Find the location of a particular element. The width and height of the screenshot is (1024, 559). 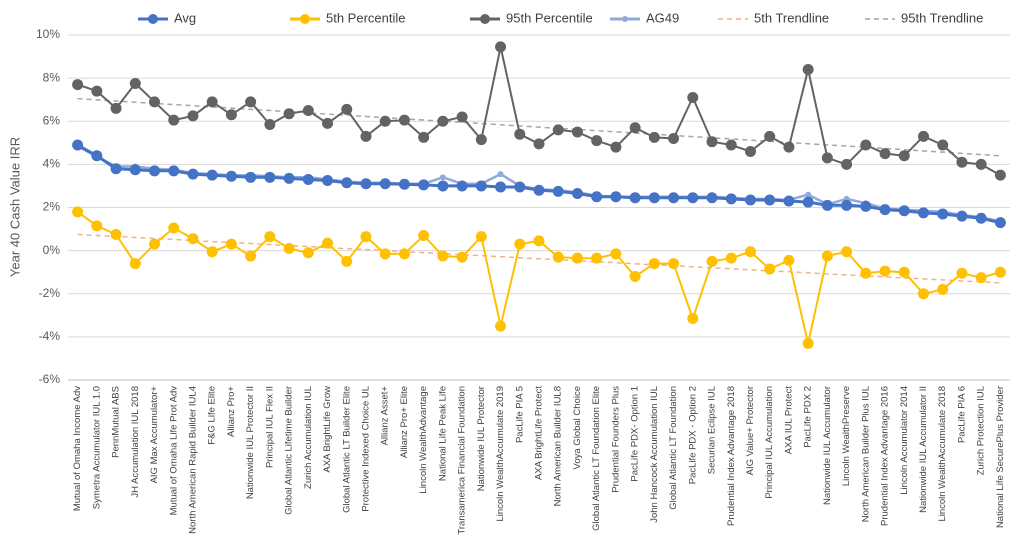

x-tick-label: Transamerica Financial Foundation is located at coordinates (462, 460).